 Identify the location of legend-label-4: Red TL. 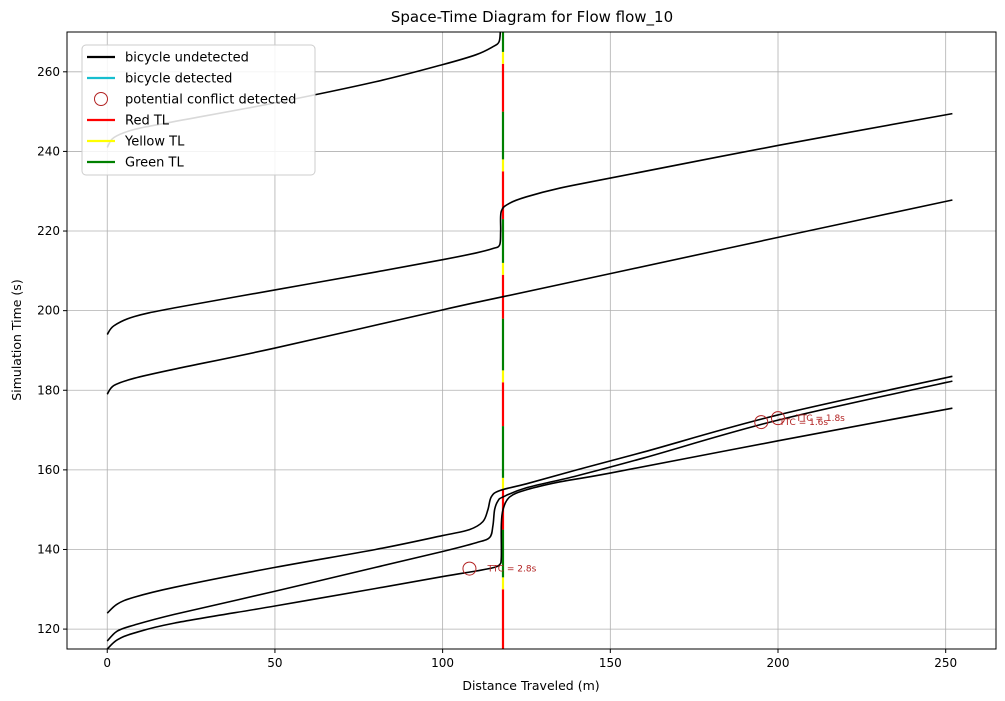
(147, 121).